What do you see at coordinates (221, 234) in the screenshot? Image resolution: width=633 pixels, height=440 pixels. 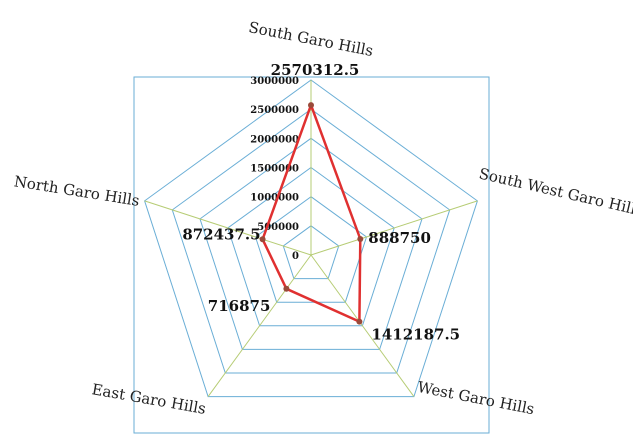 I see `data-label: 872437.5` at bounding box center [221, 234].